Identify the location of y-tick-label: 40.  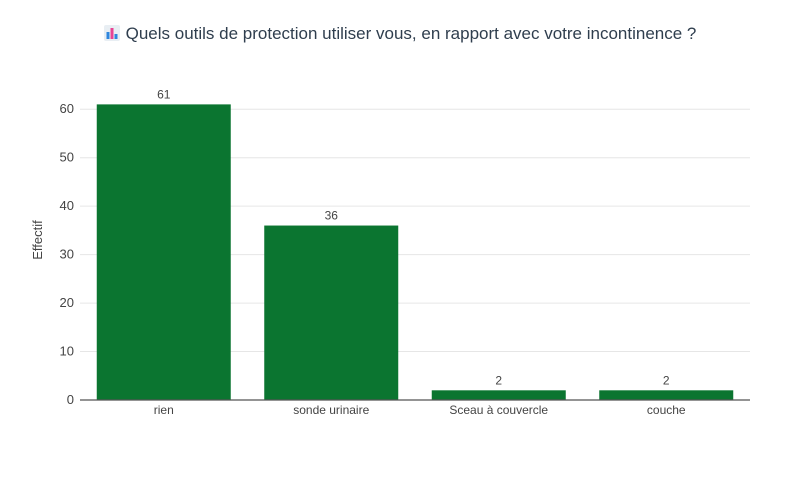
(67, 205).